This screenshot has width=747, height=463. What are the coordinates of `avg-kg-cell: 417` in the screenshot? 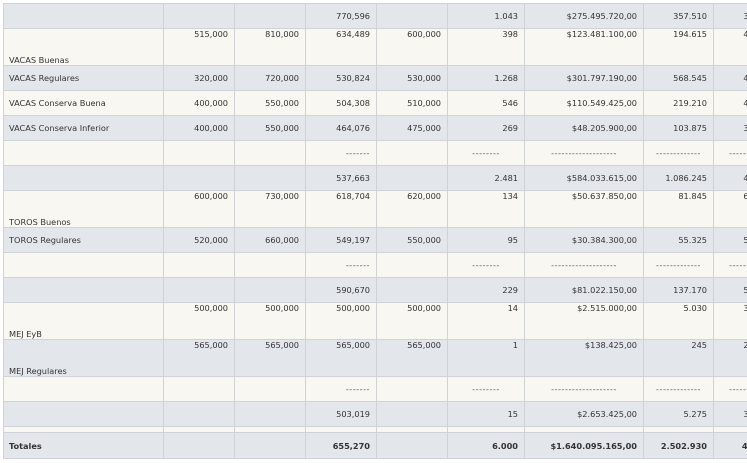 It's located at (730, 445).